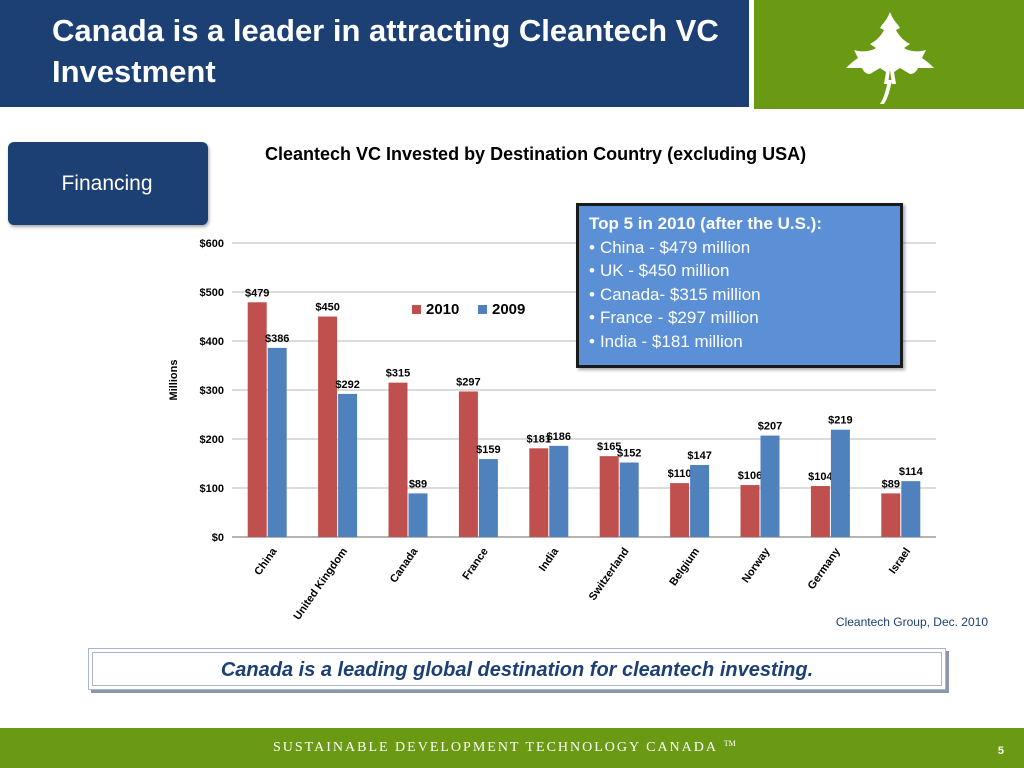  What do you see at coordinates (212, 440) in the screenshot?
I see `y-tick-label: $200` at bounding box center [212, 440].